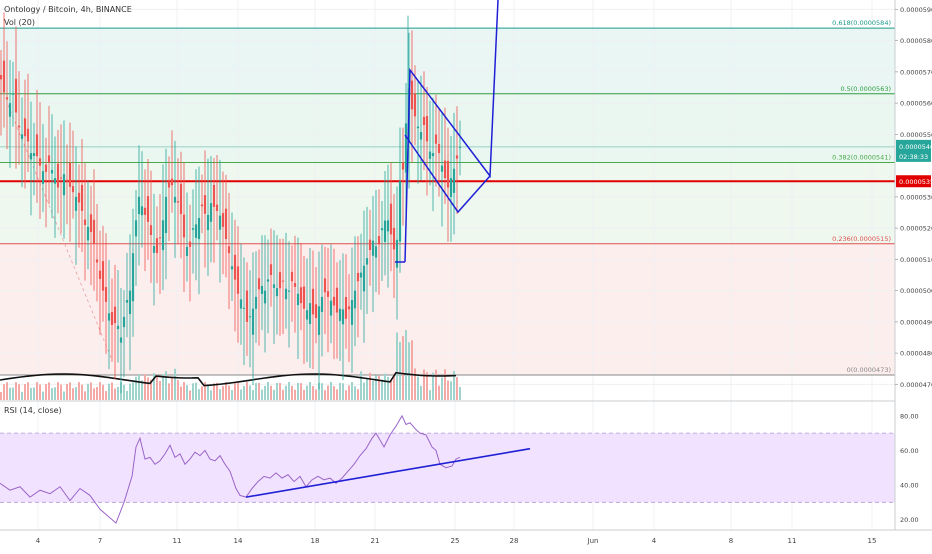 This screenshot has width=932, height=554. Describe the element at coordinates (861, 239) in the screenshot. I see `fib-label: 0.236(0.0000515)` at that location.